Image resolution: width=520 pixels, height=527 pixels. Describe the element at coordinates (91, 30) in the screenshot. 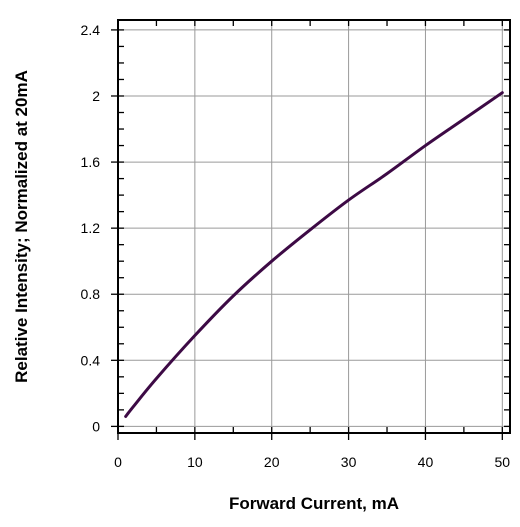

I see `y-tick-label: 2.4` at that location.